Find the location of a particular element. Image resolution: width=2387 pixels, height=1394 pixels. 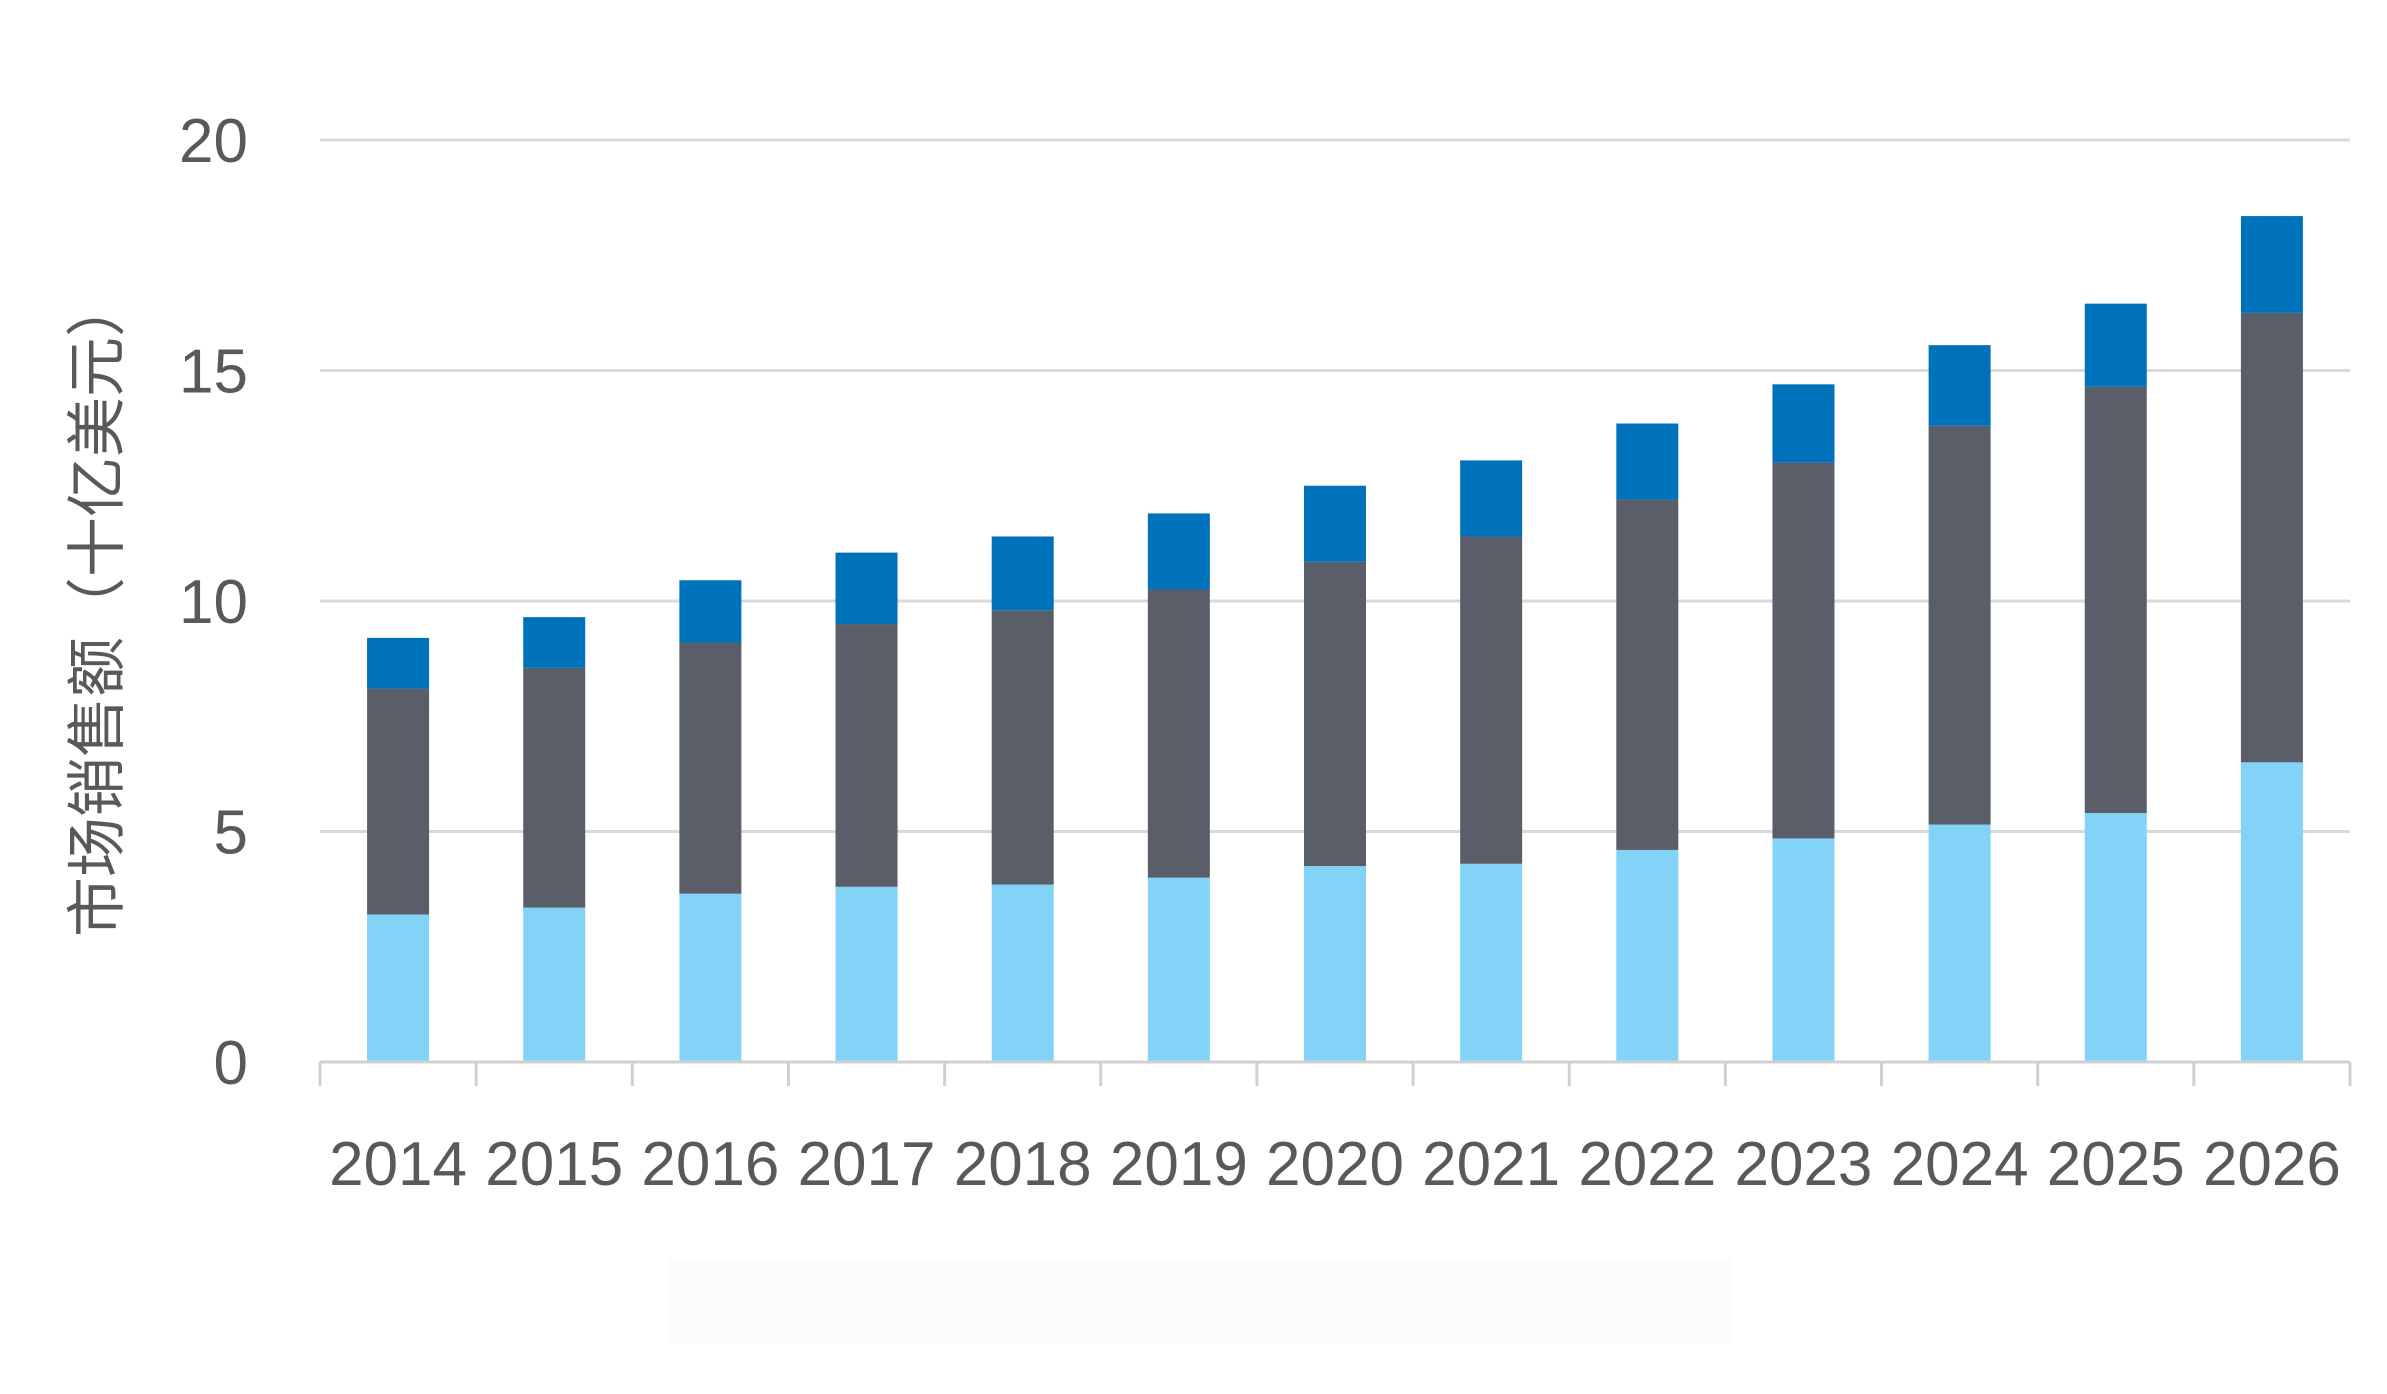

x-tick-label-2026: 2026 is located at coordinates (2272, 1164).